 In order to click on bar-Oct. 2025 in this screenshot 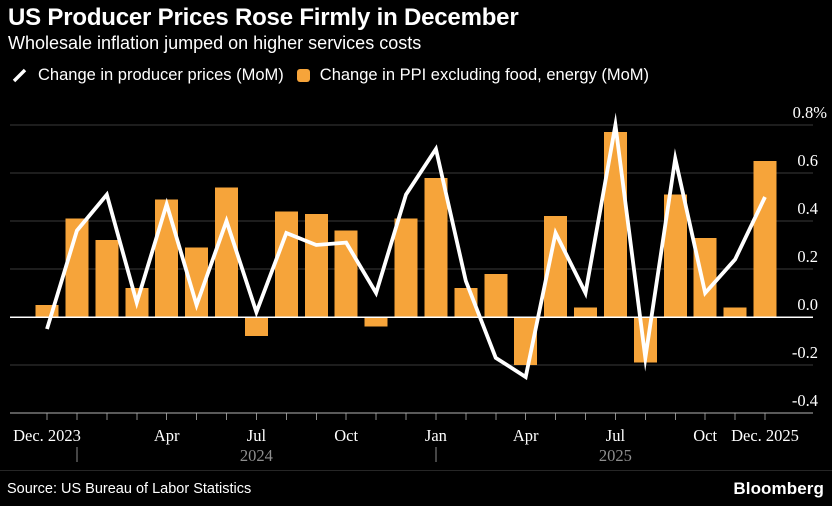, I will do `click(705, 277)`.